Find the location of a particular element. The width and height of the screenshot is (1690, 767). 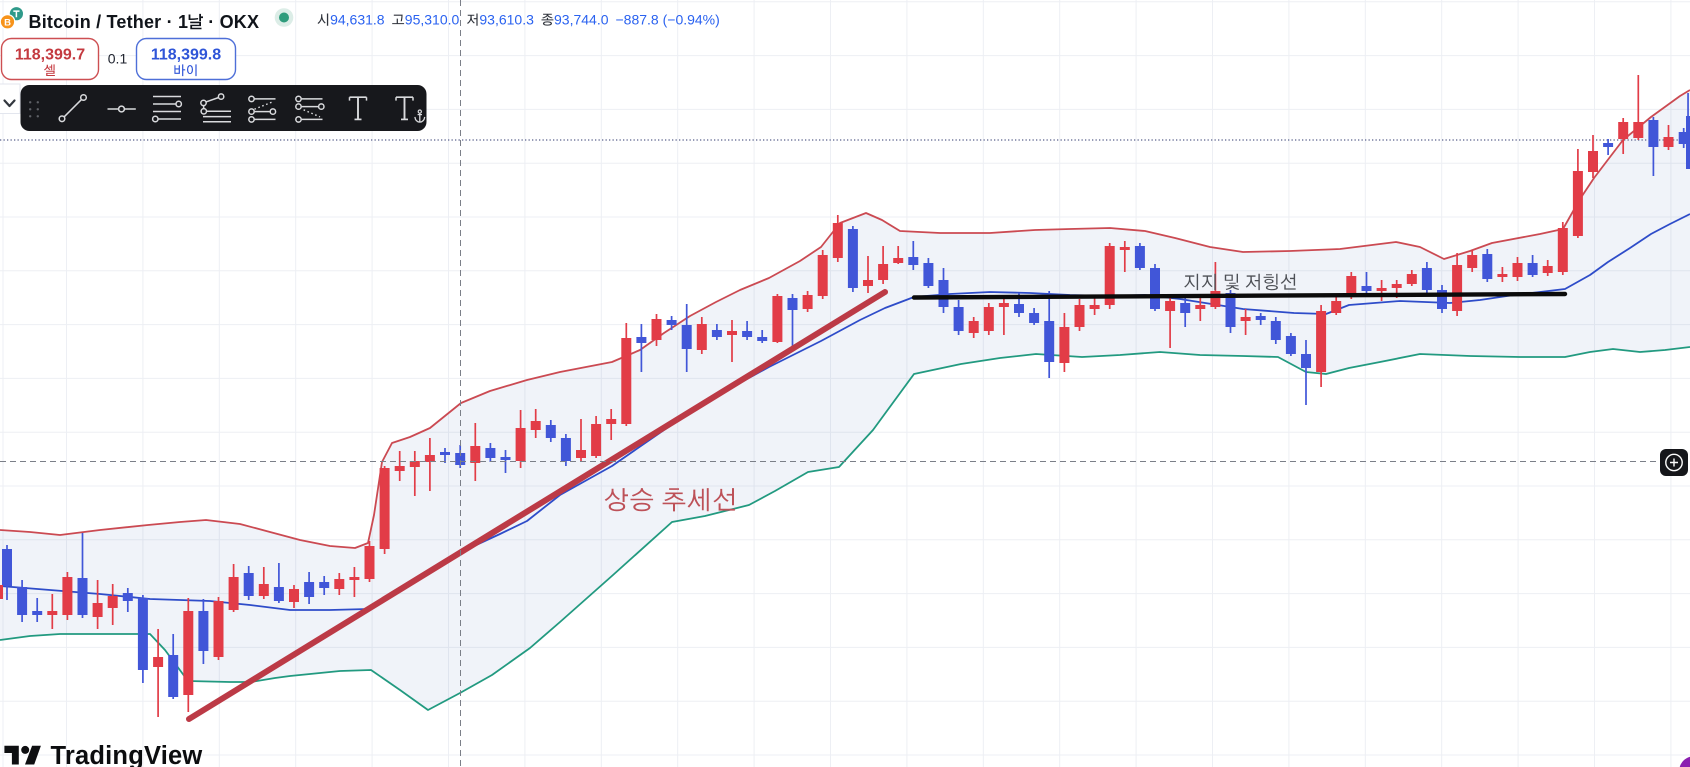

svg-text: 95,310.0 is located at coordinates (432, 20).